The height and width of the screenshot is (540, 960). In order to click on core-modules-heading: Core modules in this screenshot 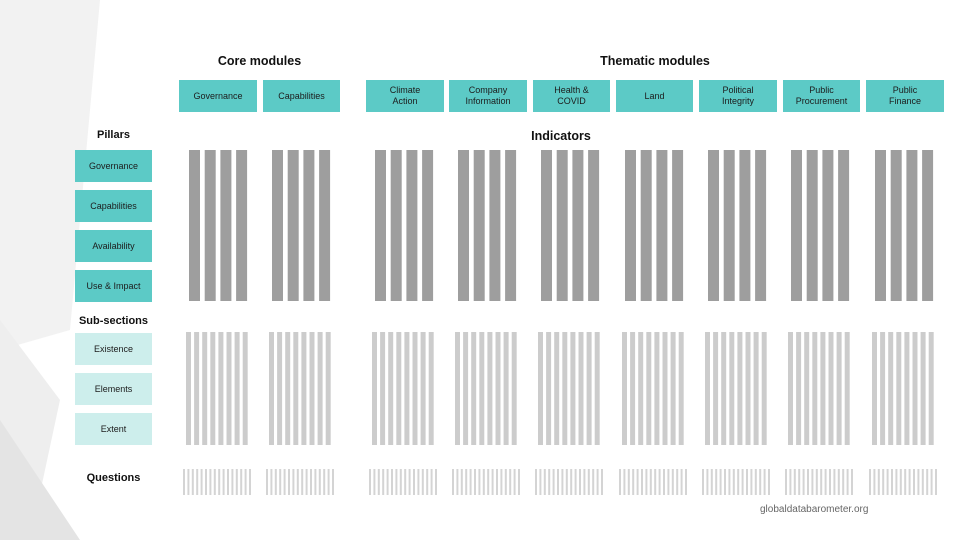, I will do `click(259, 61)`.